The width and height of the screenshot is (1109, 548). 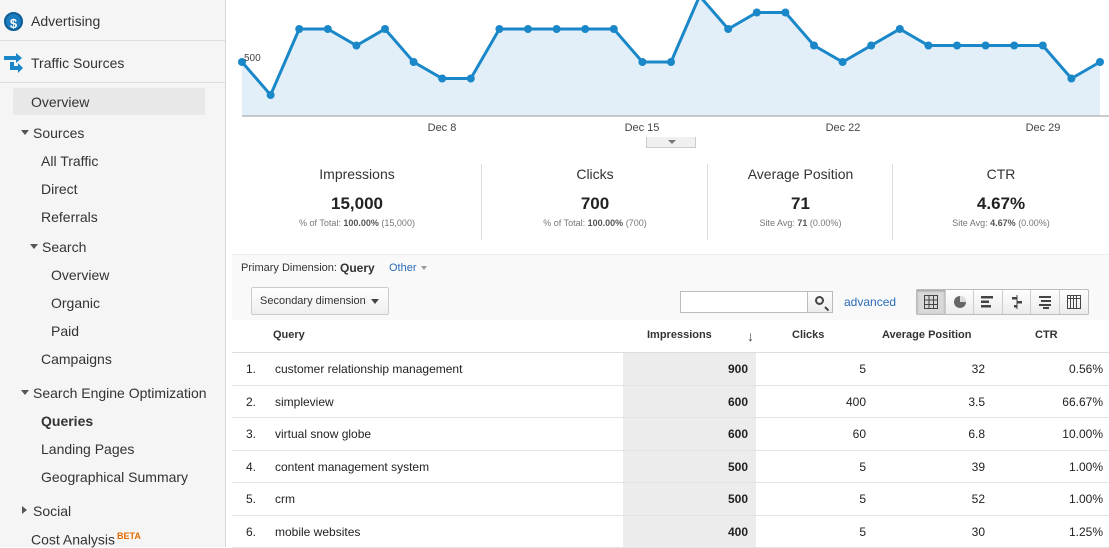 I want to click on chart-collapse-toggle, so click(x=671, y=142).